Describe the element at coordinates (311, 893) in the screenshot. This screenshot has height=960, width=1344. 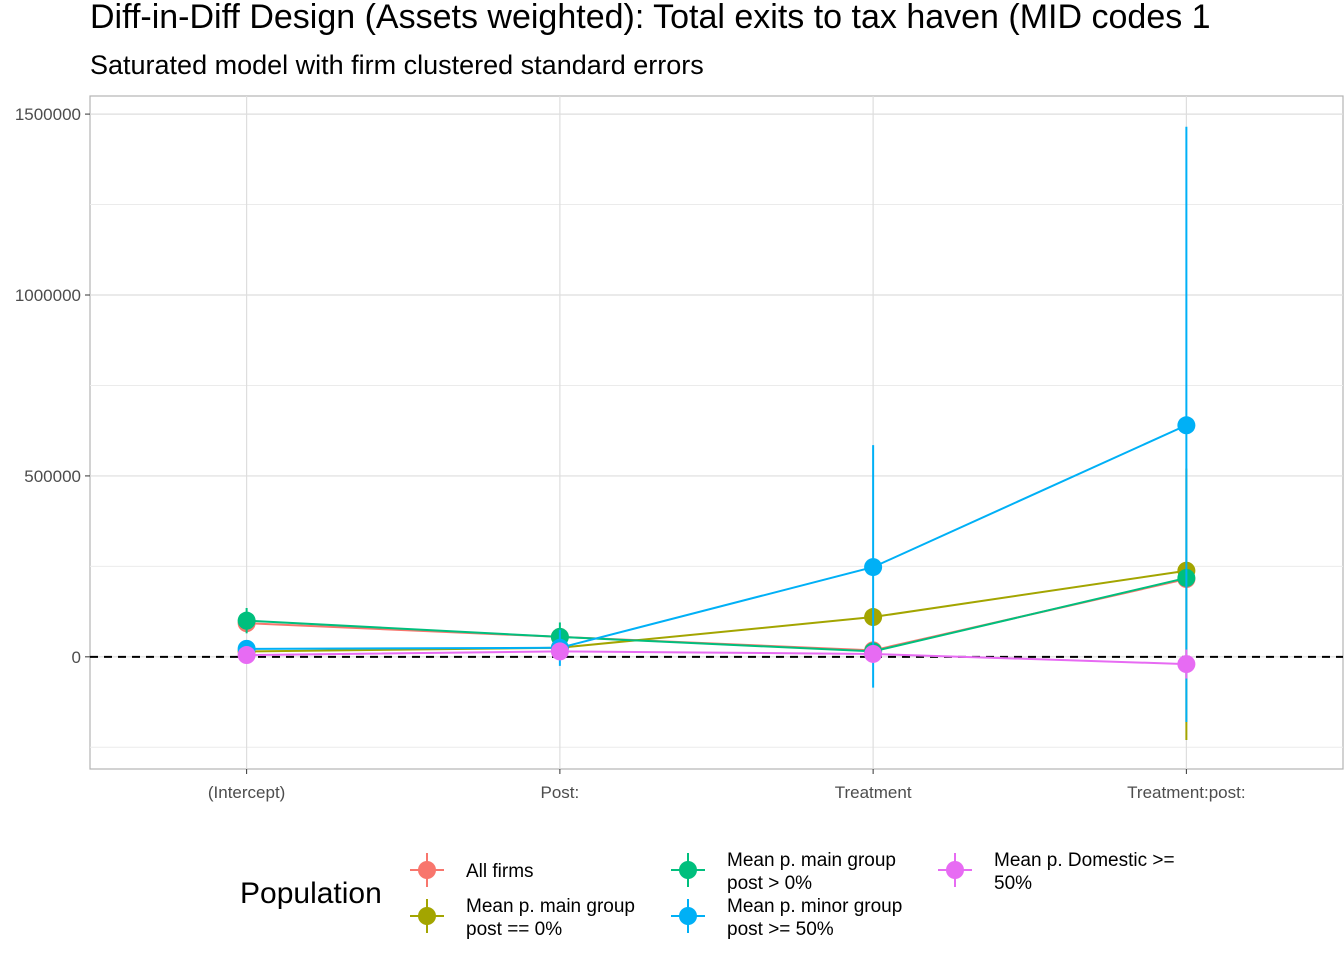
I see `legend-title: Population` at that location.